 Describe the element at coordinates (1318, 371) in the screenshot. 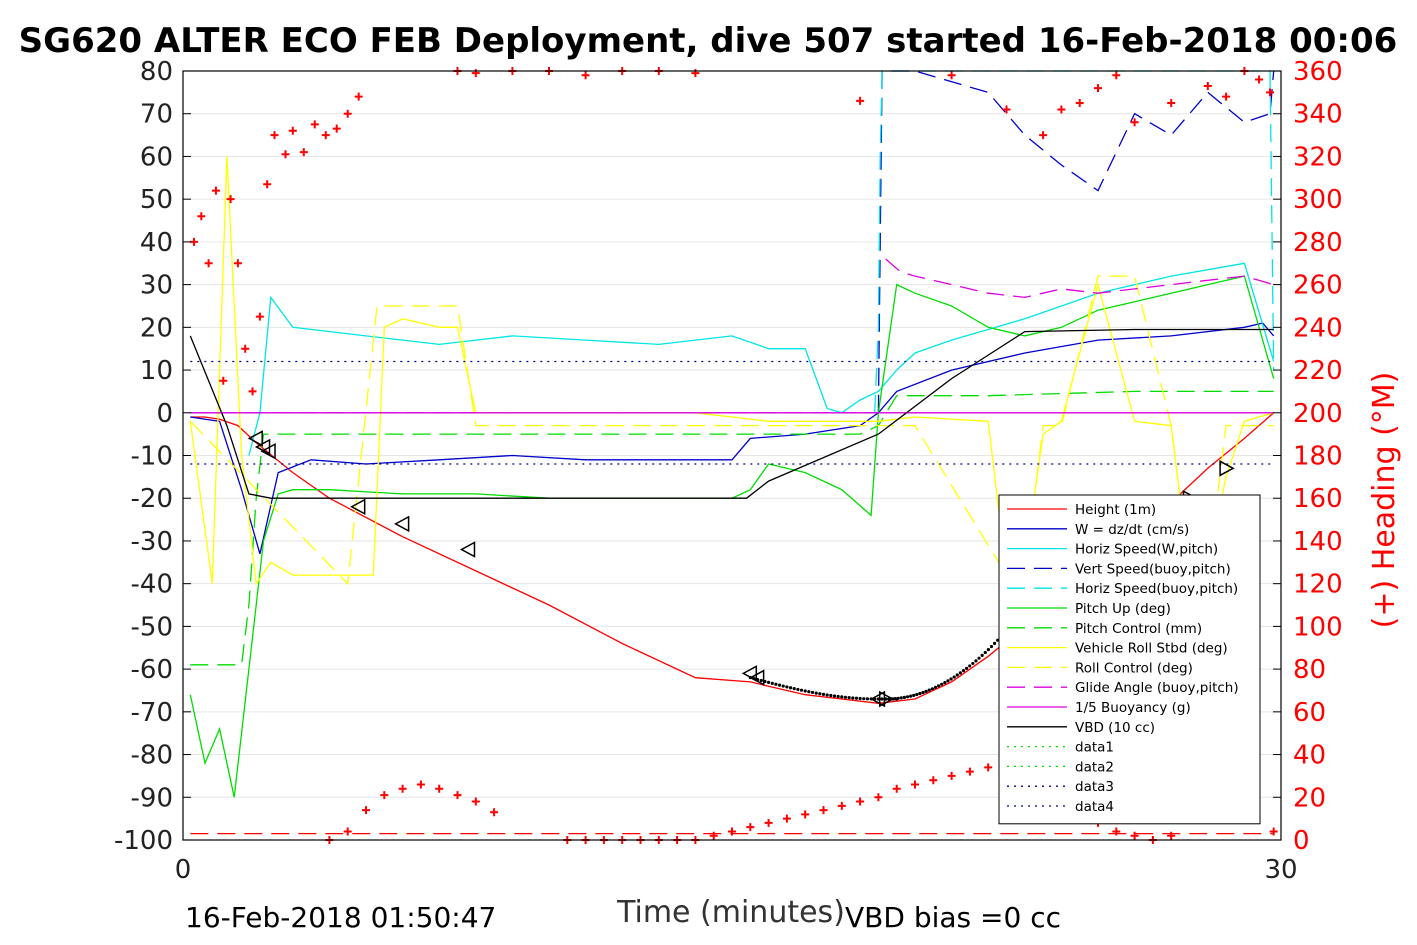

I see `y2-tick-label: 220` at that location.